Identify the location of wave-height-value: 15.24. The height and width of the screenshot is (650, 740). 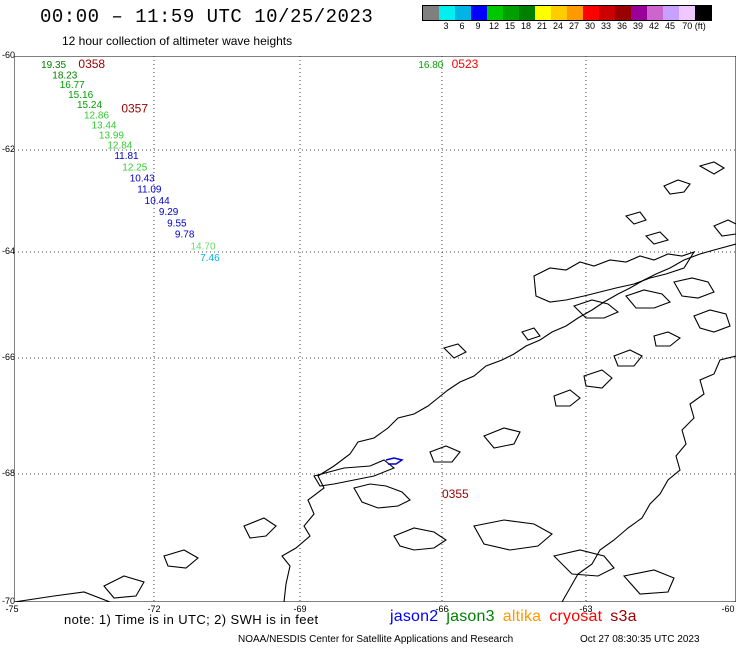
(89, 105).